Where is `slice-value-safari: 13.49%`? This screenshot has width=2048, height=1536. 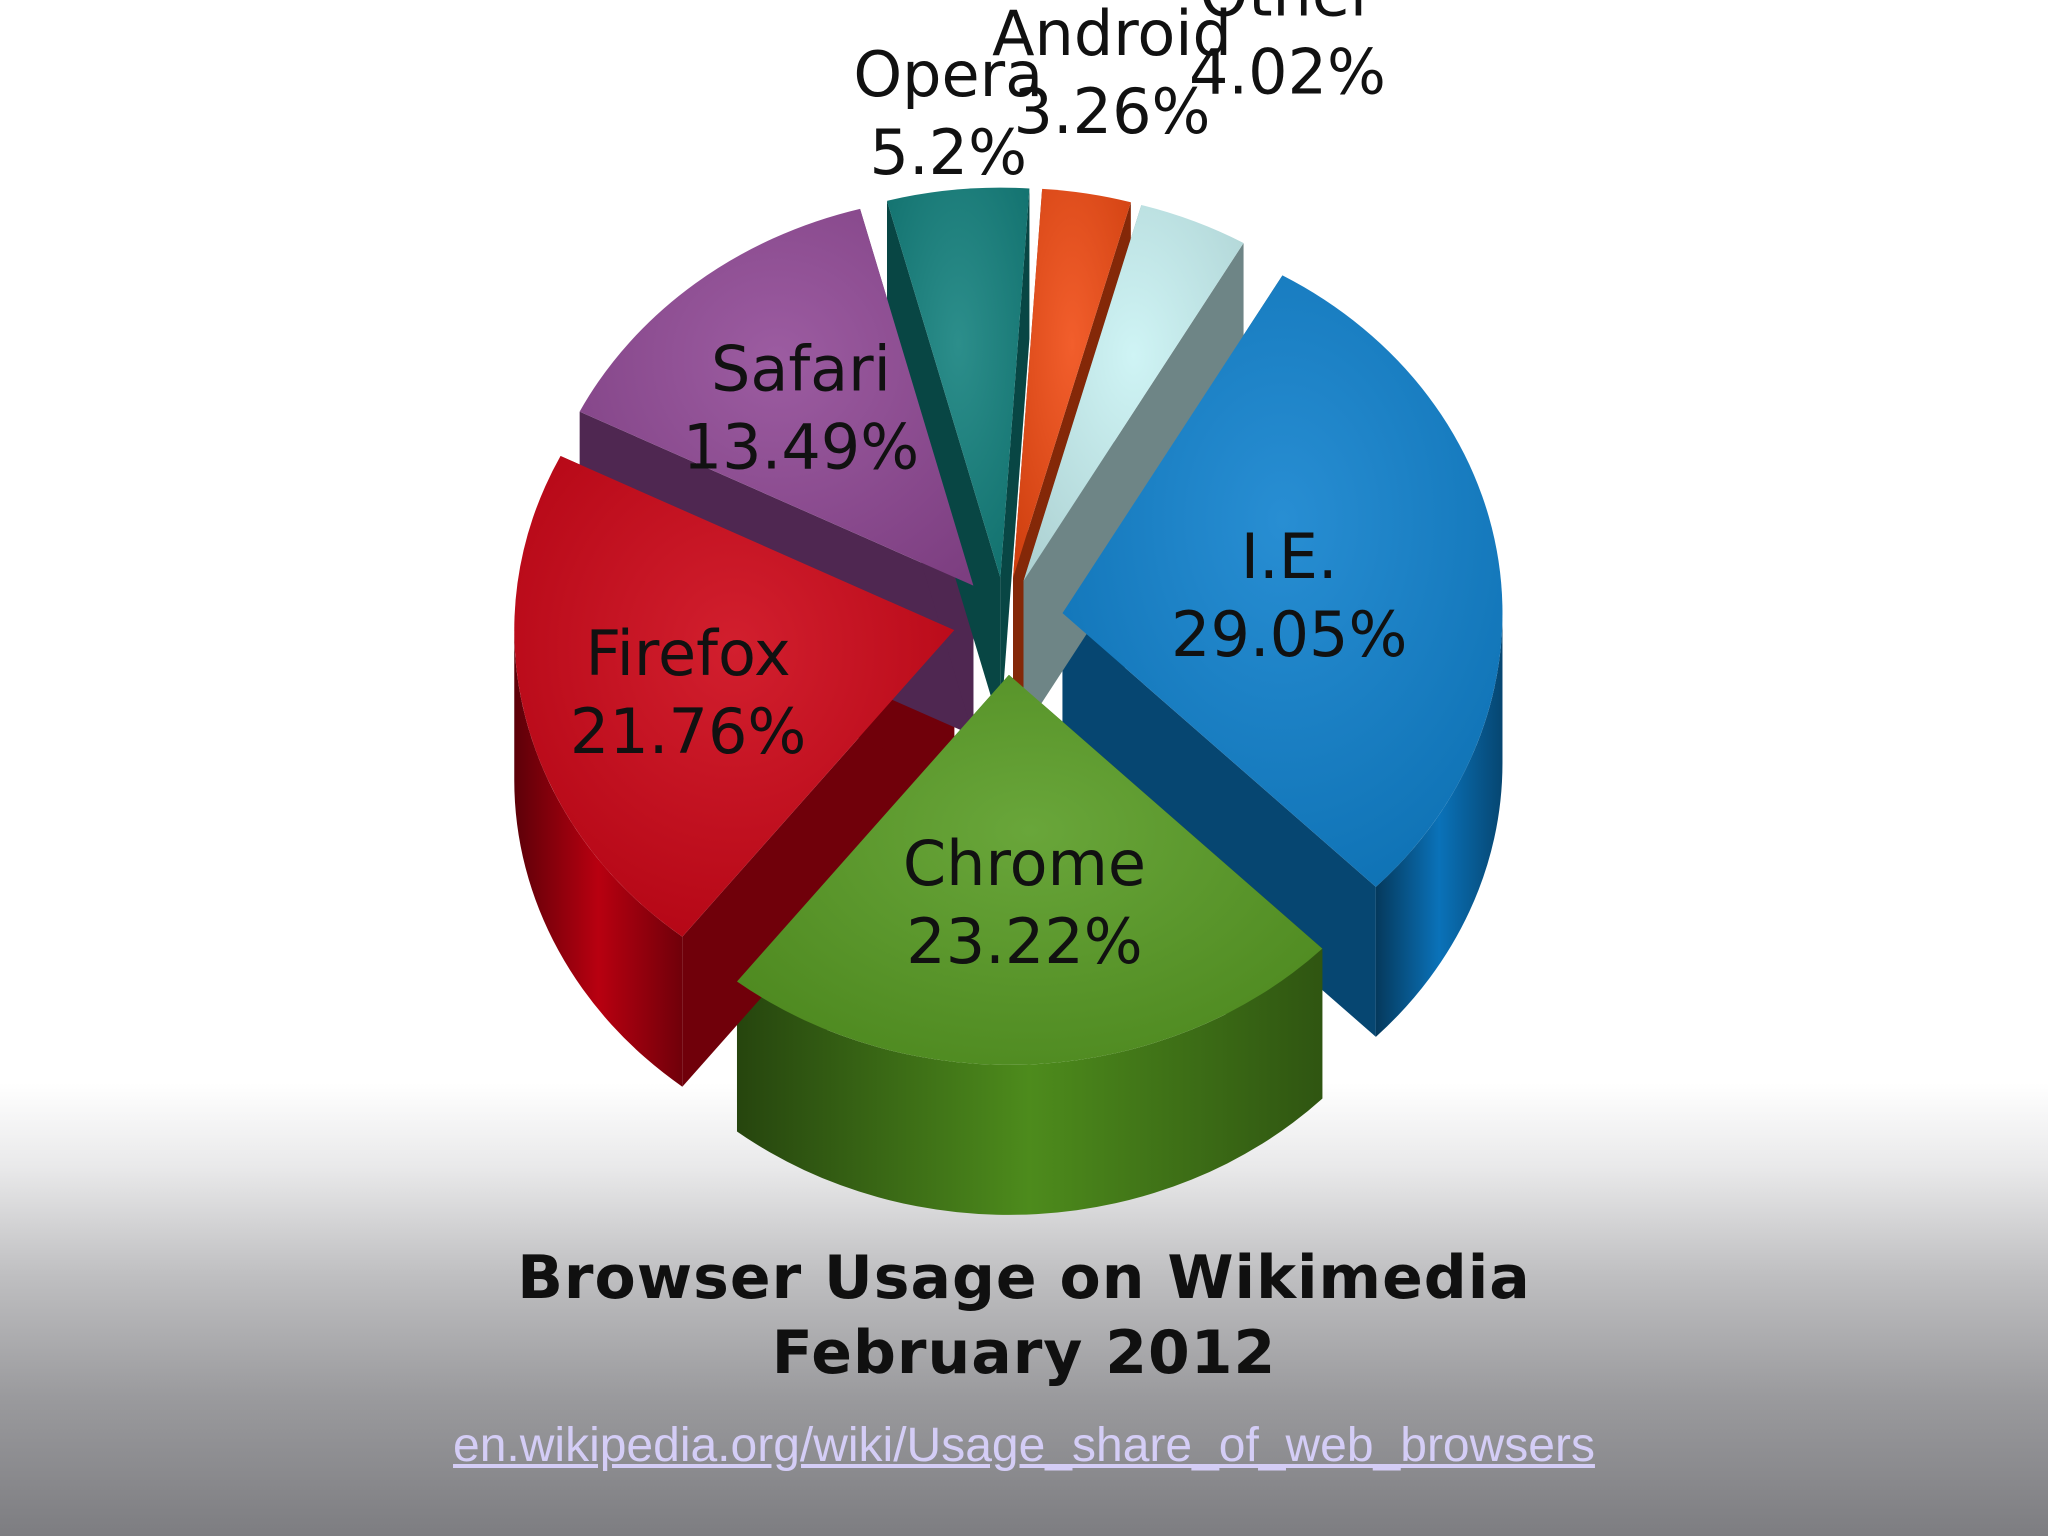 slice-value-safari: 13.49% is located at coordinates (801, 446).